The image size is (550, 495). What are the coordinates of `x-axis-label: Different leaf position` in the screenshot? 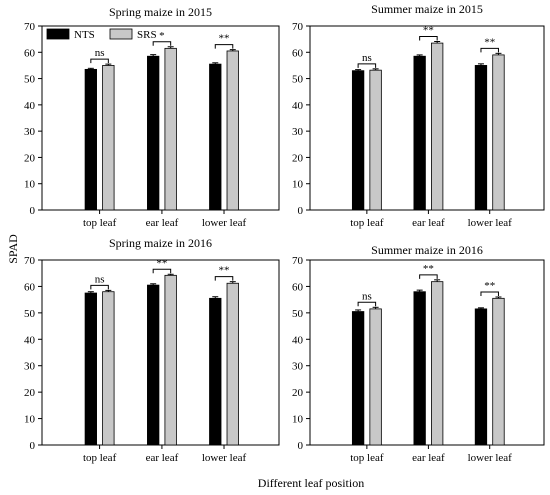 It's located at (311, 483).